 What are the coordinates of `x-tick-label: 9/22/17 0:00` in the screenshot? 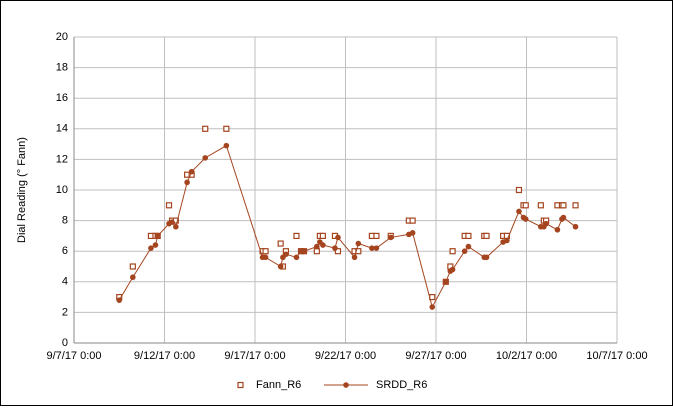 It's located at (345, 356).